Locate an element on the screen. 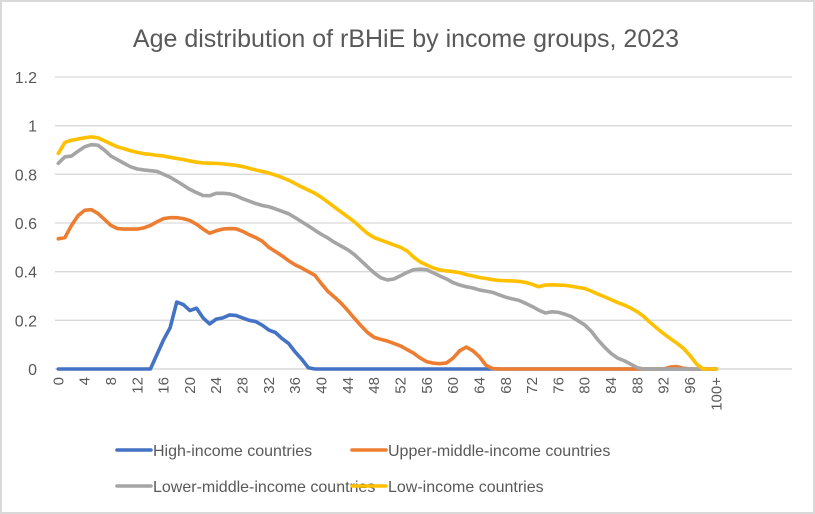 Image resolution: width=815 pixels, height=514 pixels. x-tick-label: 64 is located at coordinates (479, 385).